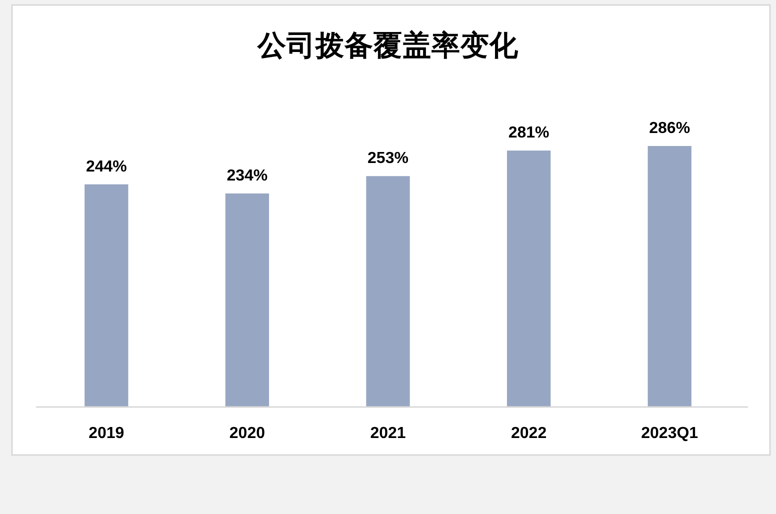 Image resolution: width=776 pixels, height=514 pixels. I want to click on title: 公司拨备覆盖率变化, so click(388, 46).